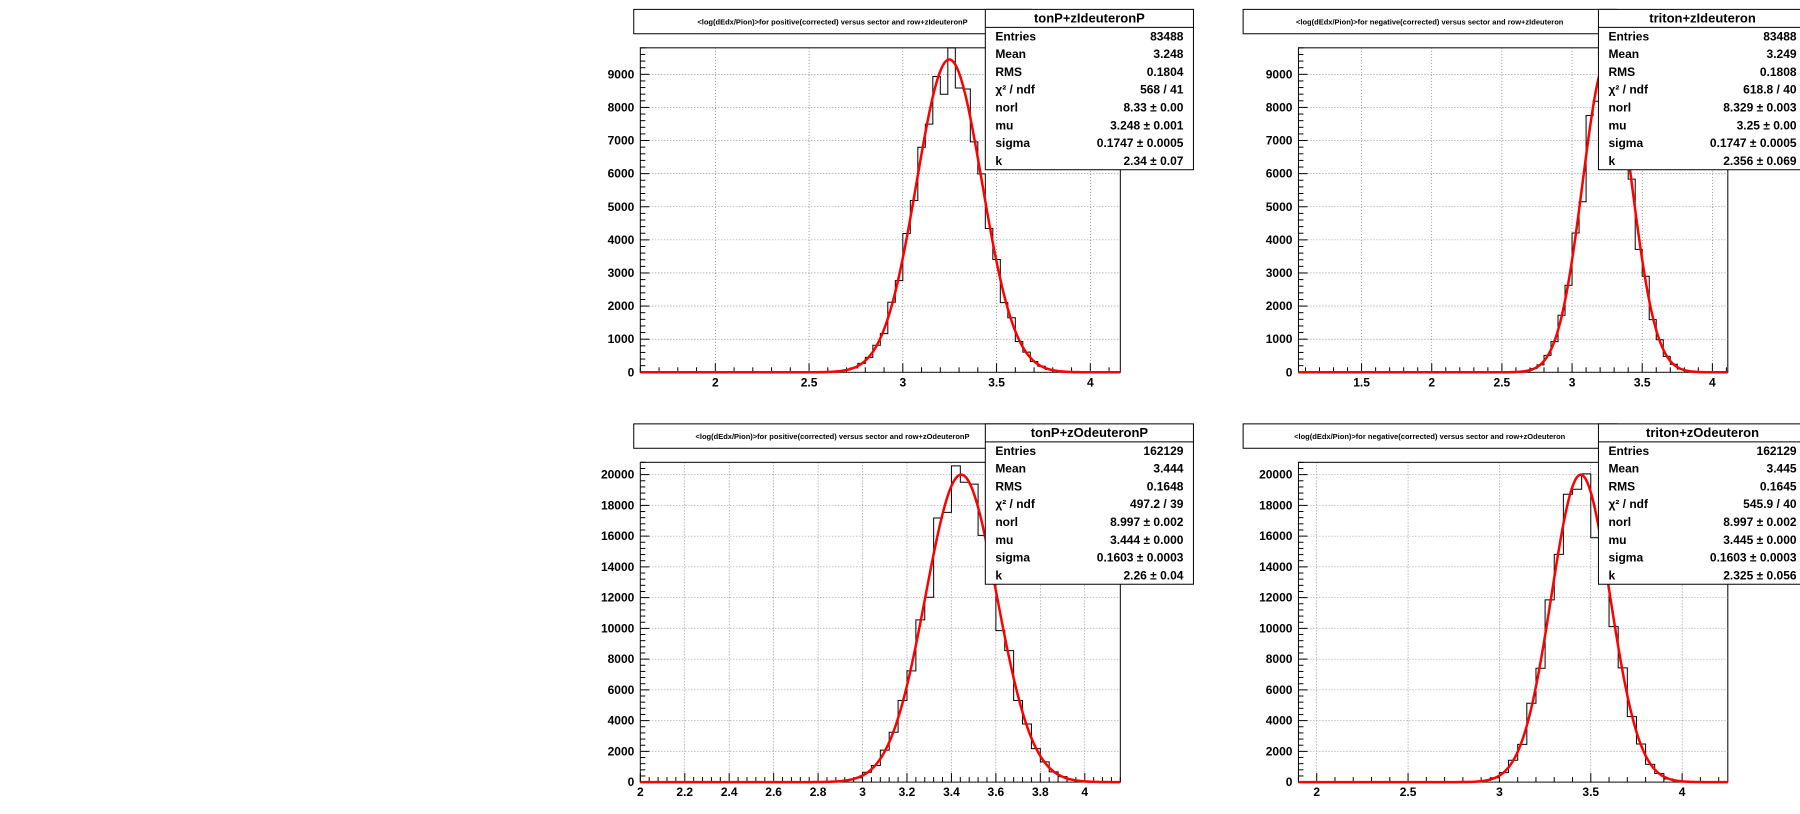 The width and height of the screenshot is (1800, 814). Describe the element at coordinates (1168, 54) in the screenshot. I see `stats-value: 3.248` at that location.